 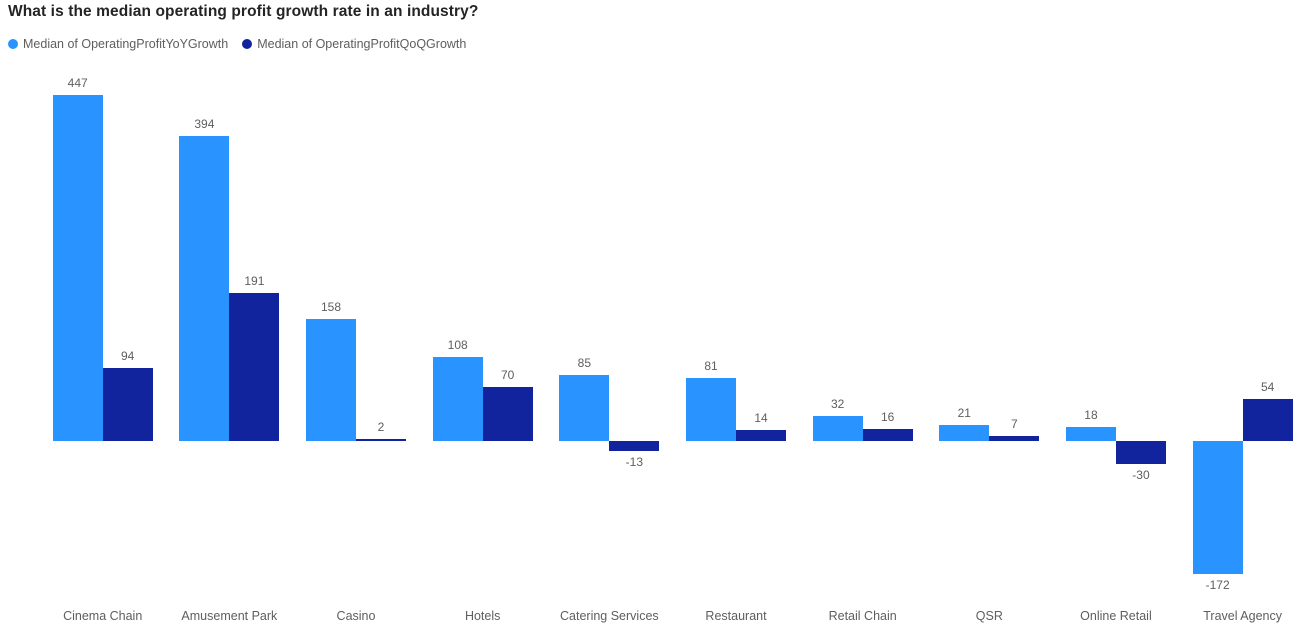 What do you see at coordinates (507, 374) in the screenshot?
I see `value-label: 70` at bounding box center [507, 374].